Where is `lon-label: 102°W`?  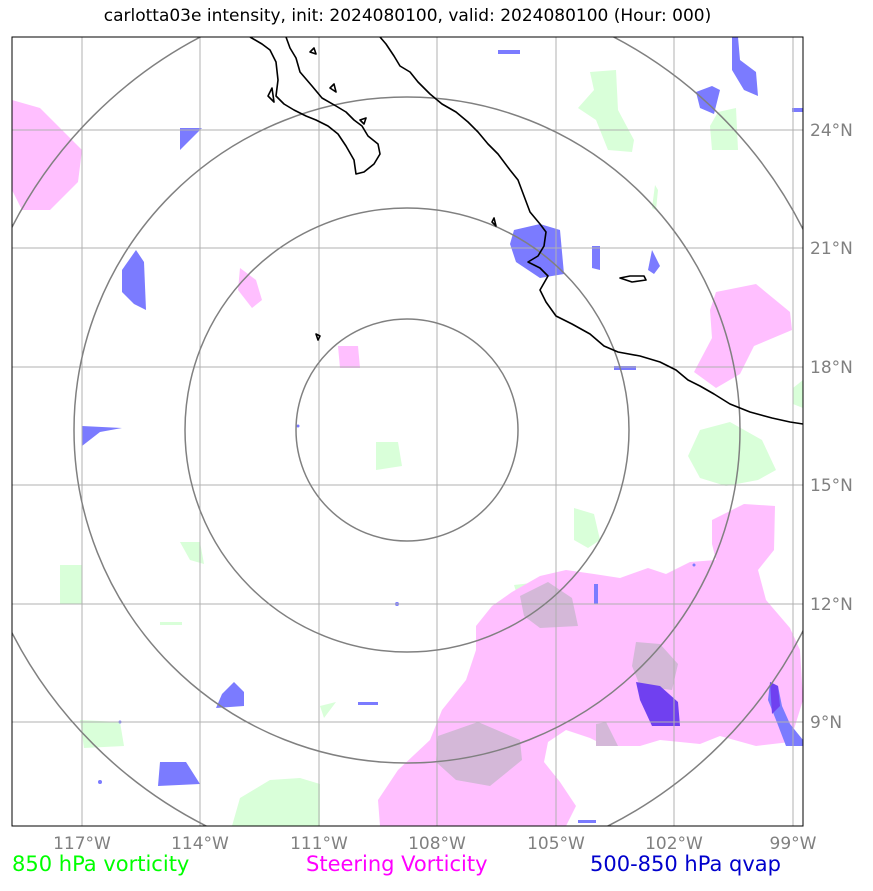
lon-label: 102°W is located at coordinates (674, 844).